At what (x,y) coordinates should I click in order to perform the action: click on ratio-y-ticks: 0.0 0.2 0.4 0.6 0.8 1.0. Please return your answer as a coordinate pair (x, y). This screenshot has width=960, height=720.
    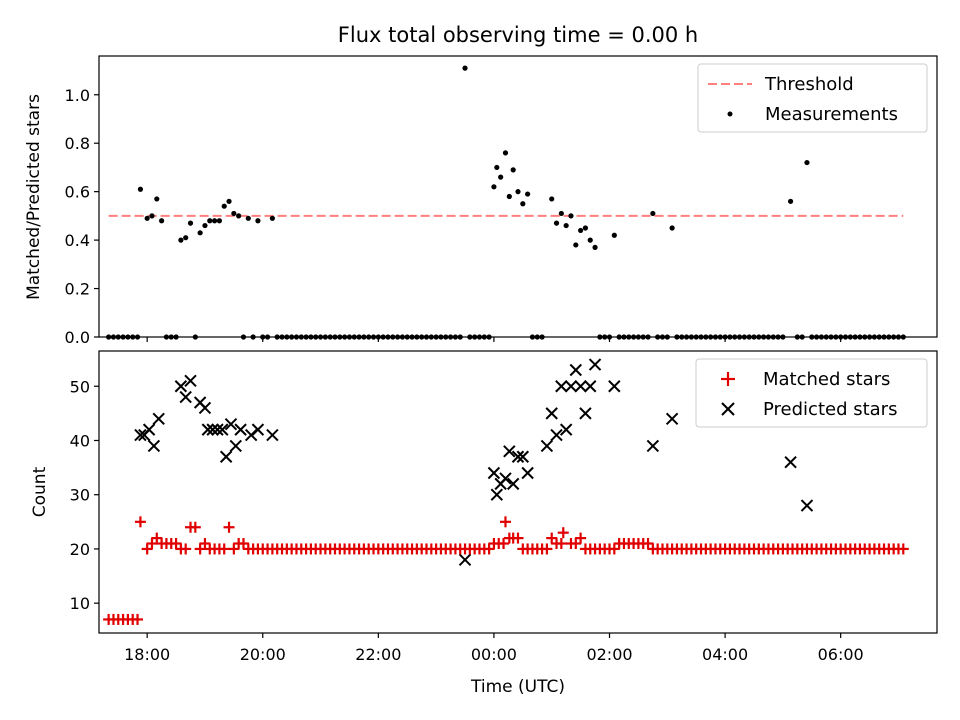
    Looking at the image, I should click on (82, 216).